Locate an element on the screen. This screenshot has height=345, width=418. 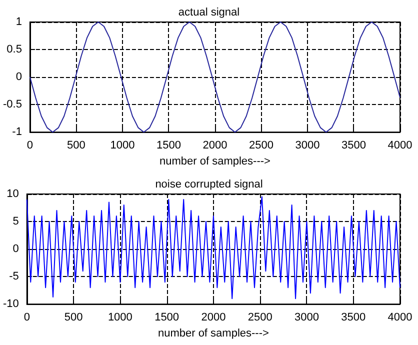
y-tick-label: 0.5 is located at coordinates (14, 50).